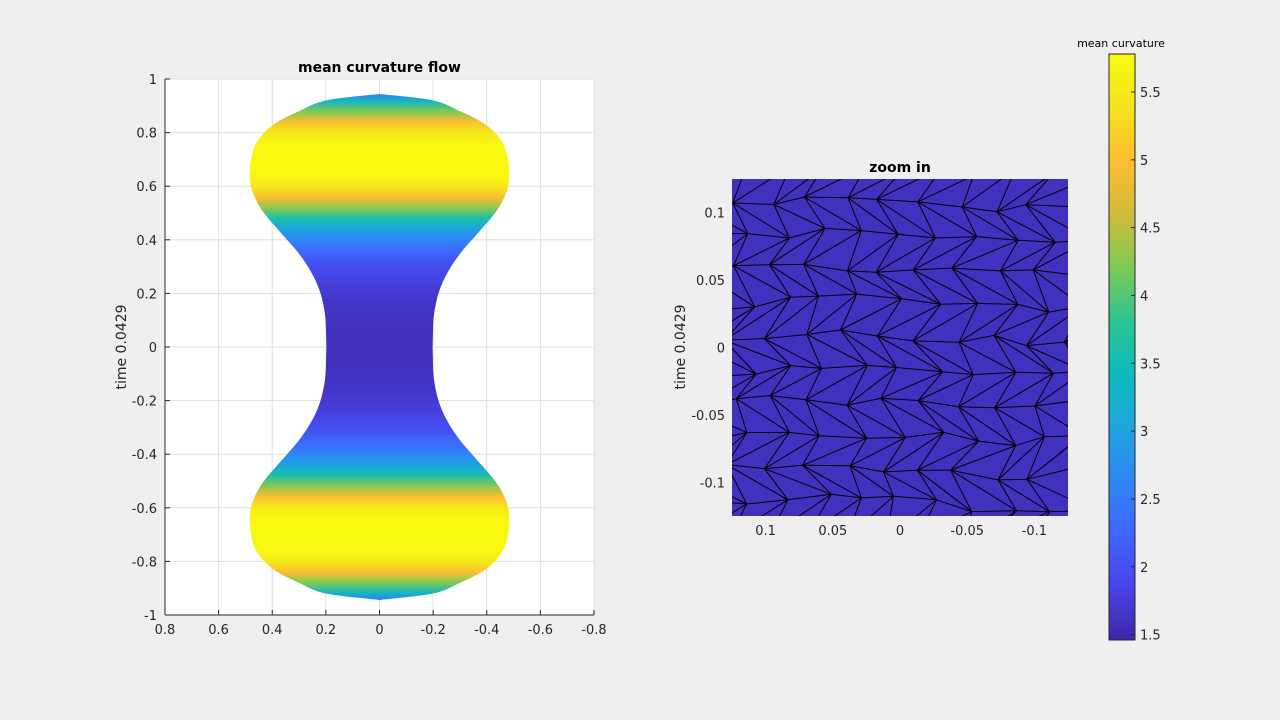 The image size is (1280, 720). Describe the element at coordinates (146, 134) in the screenshot. I see `y-tick-label: 0.8` at that location.